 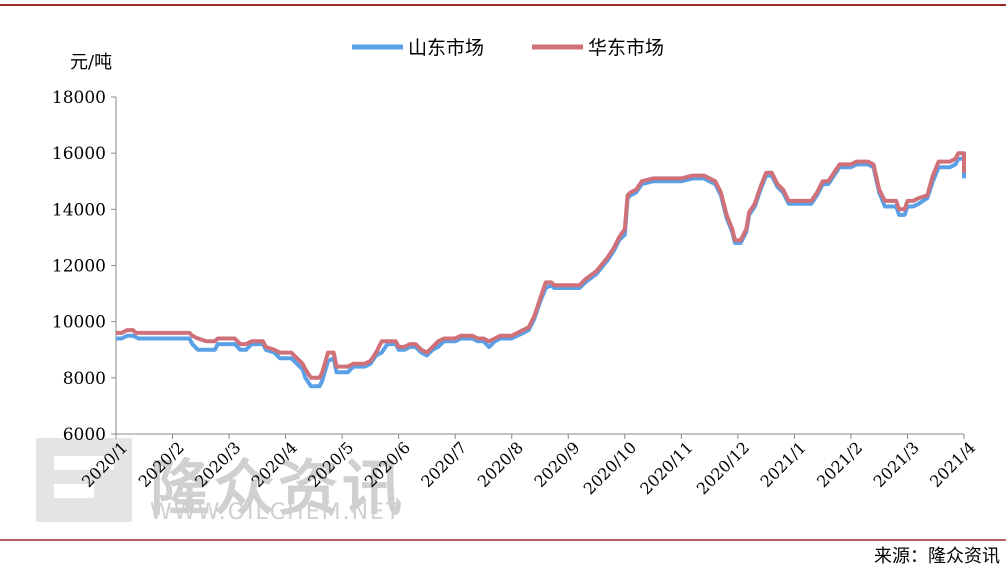 What do you see at coordinates (104, 464) in the screenshot?
I see `x-tick-label: 2020/1` at bounding box center [104, 464].